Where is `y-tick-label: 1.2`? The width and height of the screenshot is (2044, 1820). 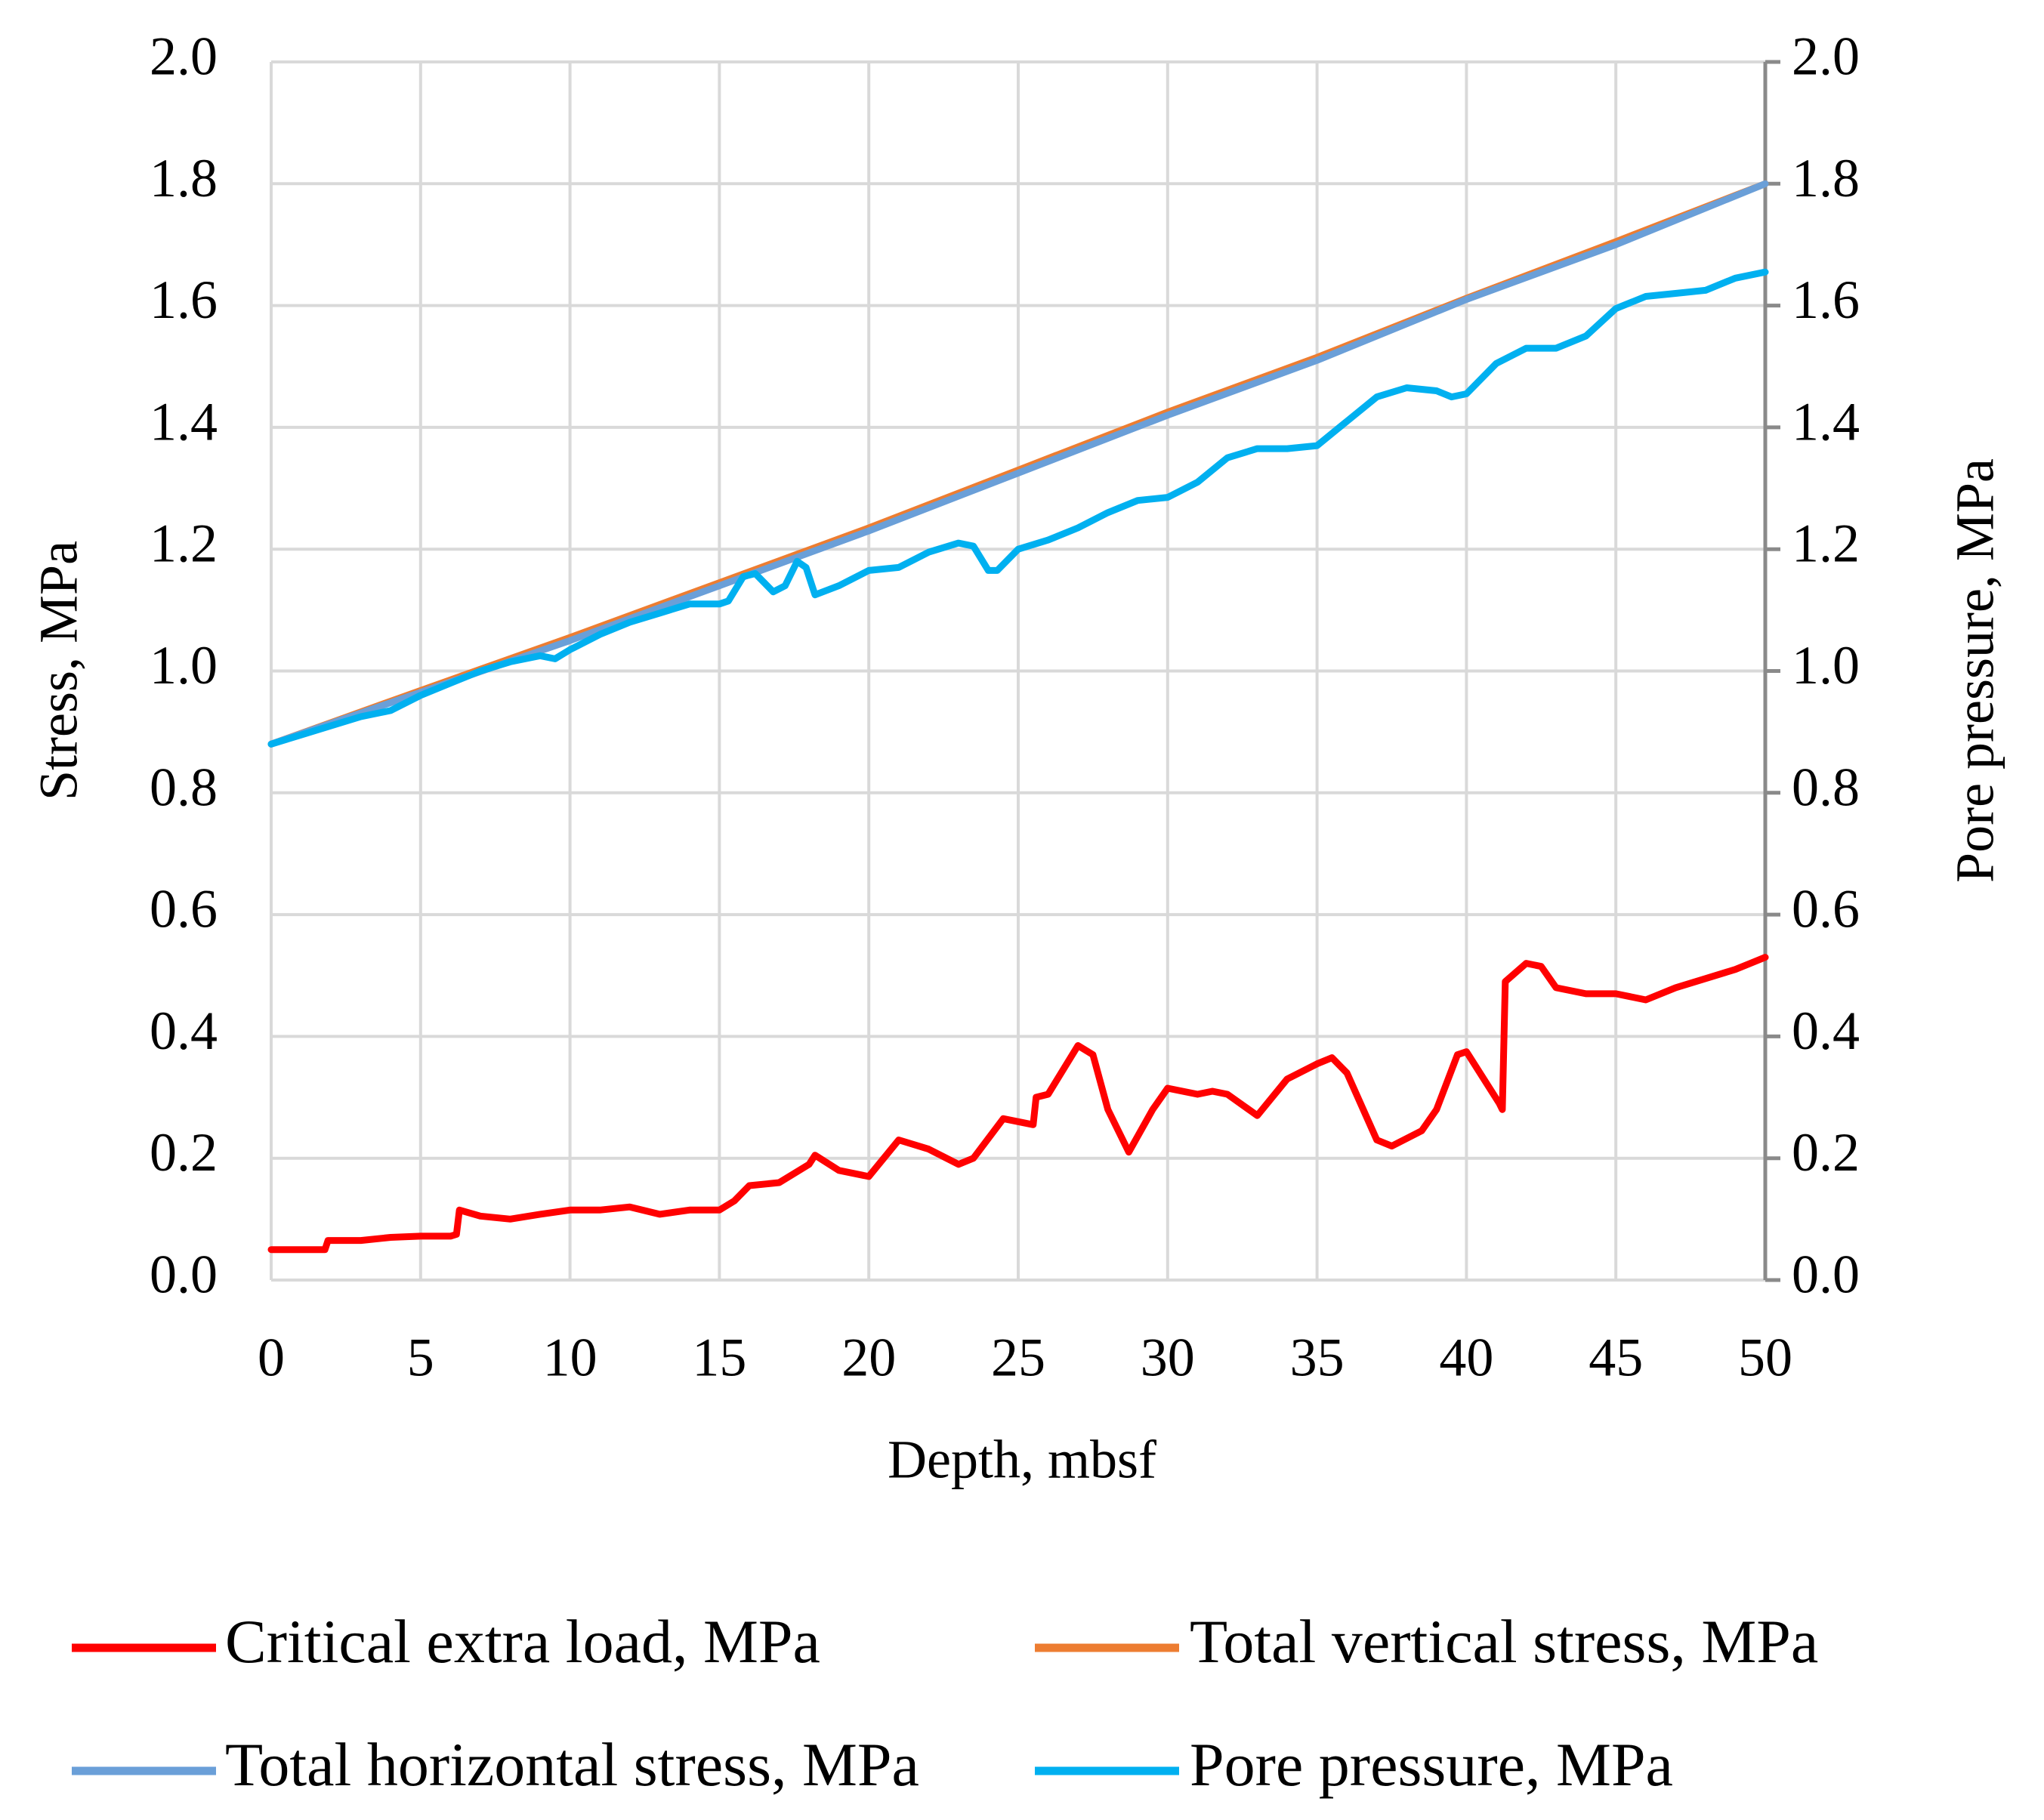
y-tick-label: 1.2 is located at coordinates (184, 544).